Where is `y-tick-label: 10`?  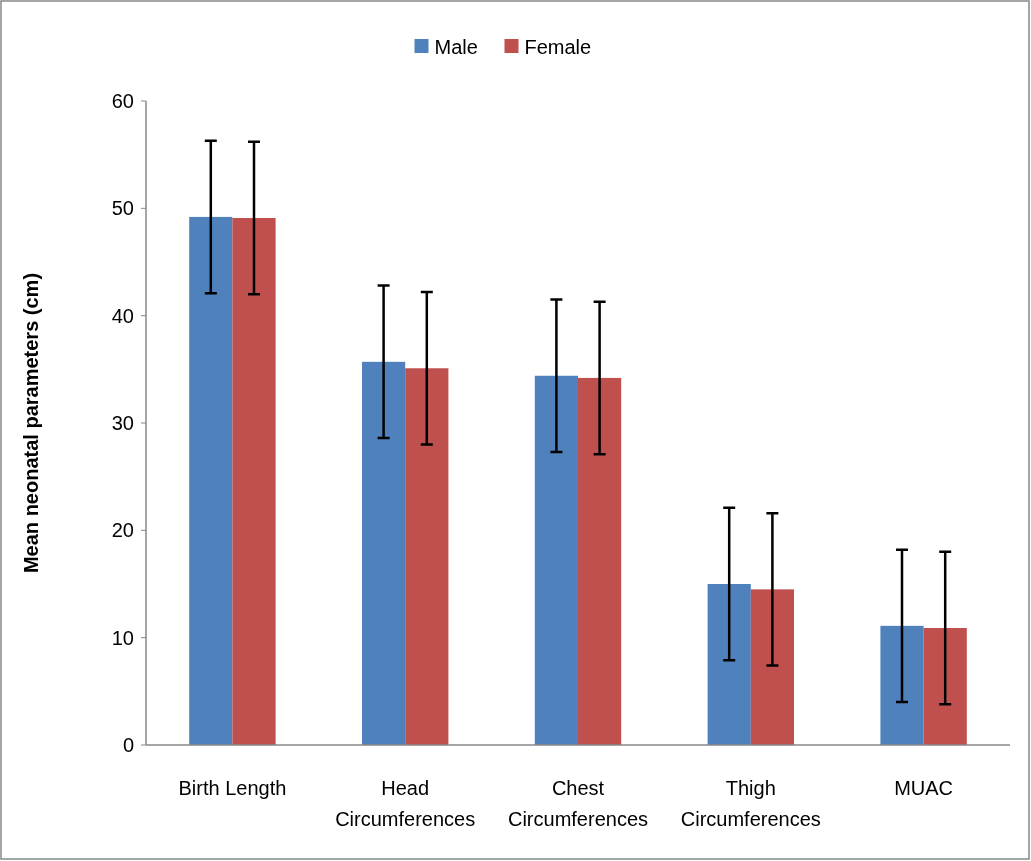 y-tick-label: 10 is located at coordinates (122, 637).